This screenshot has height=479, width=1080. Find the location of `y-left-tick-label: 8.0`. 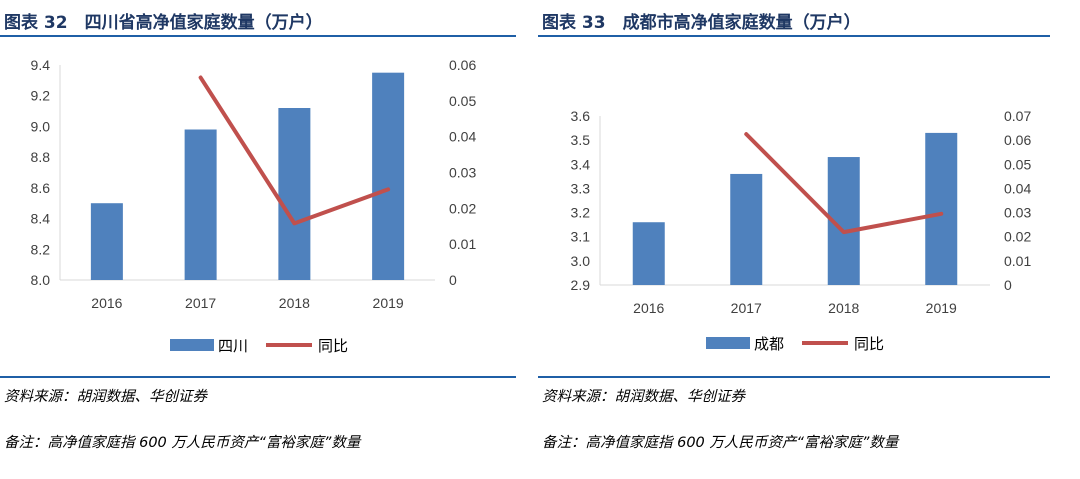

y-left-tick-label: 8.0 is located at coordinates (41, 280).